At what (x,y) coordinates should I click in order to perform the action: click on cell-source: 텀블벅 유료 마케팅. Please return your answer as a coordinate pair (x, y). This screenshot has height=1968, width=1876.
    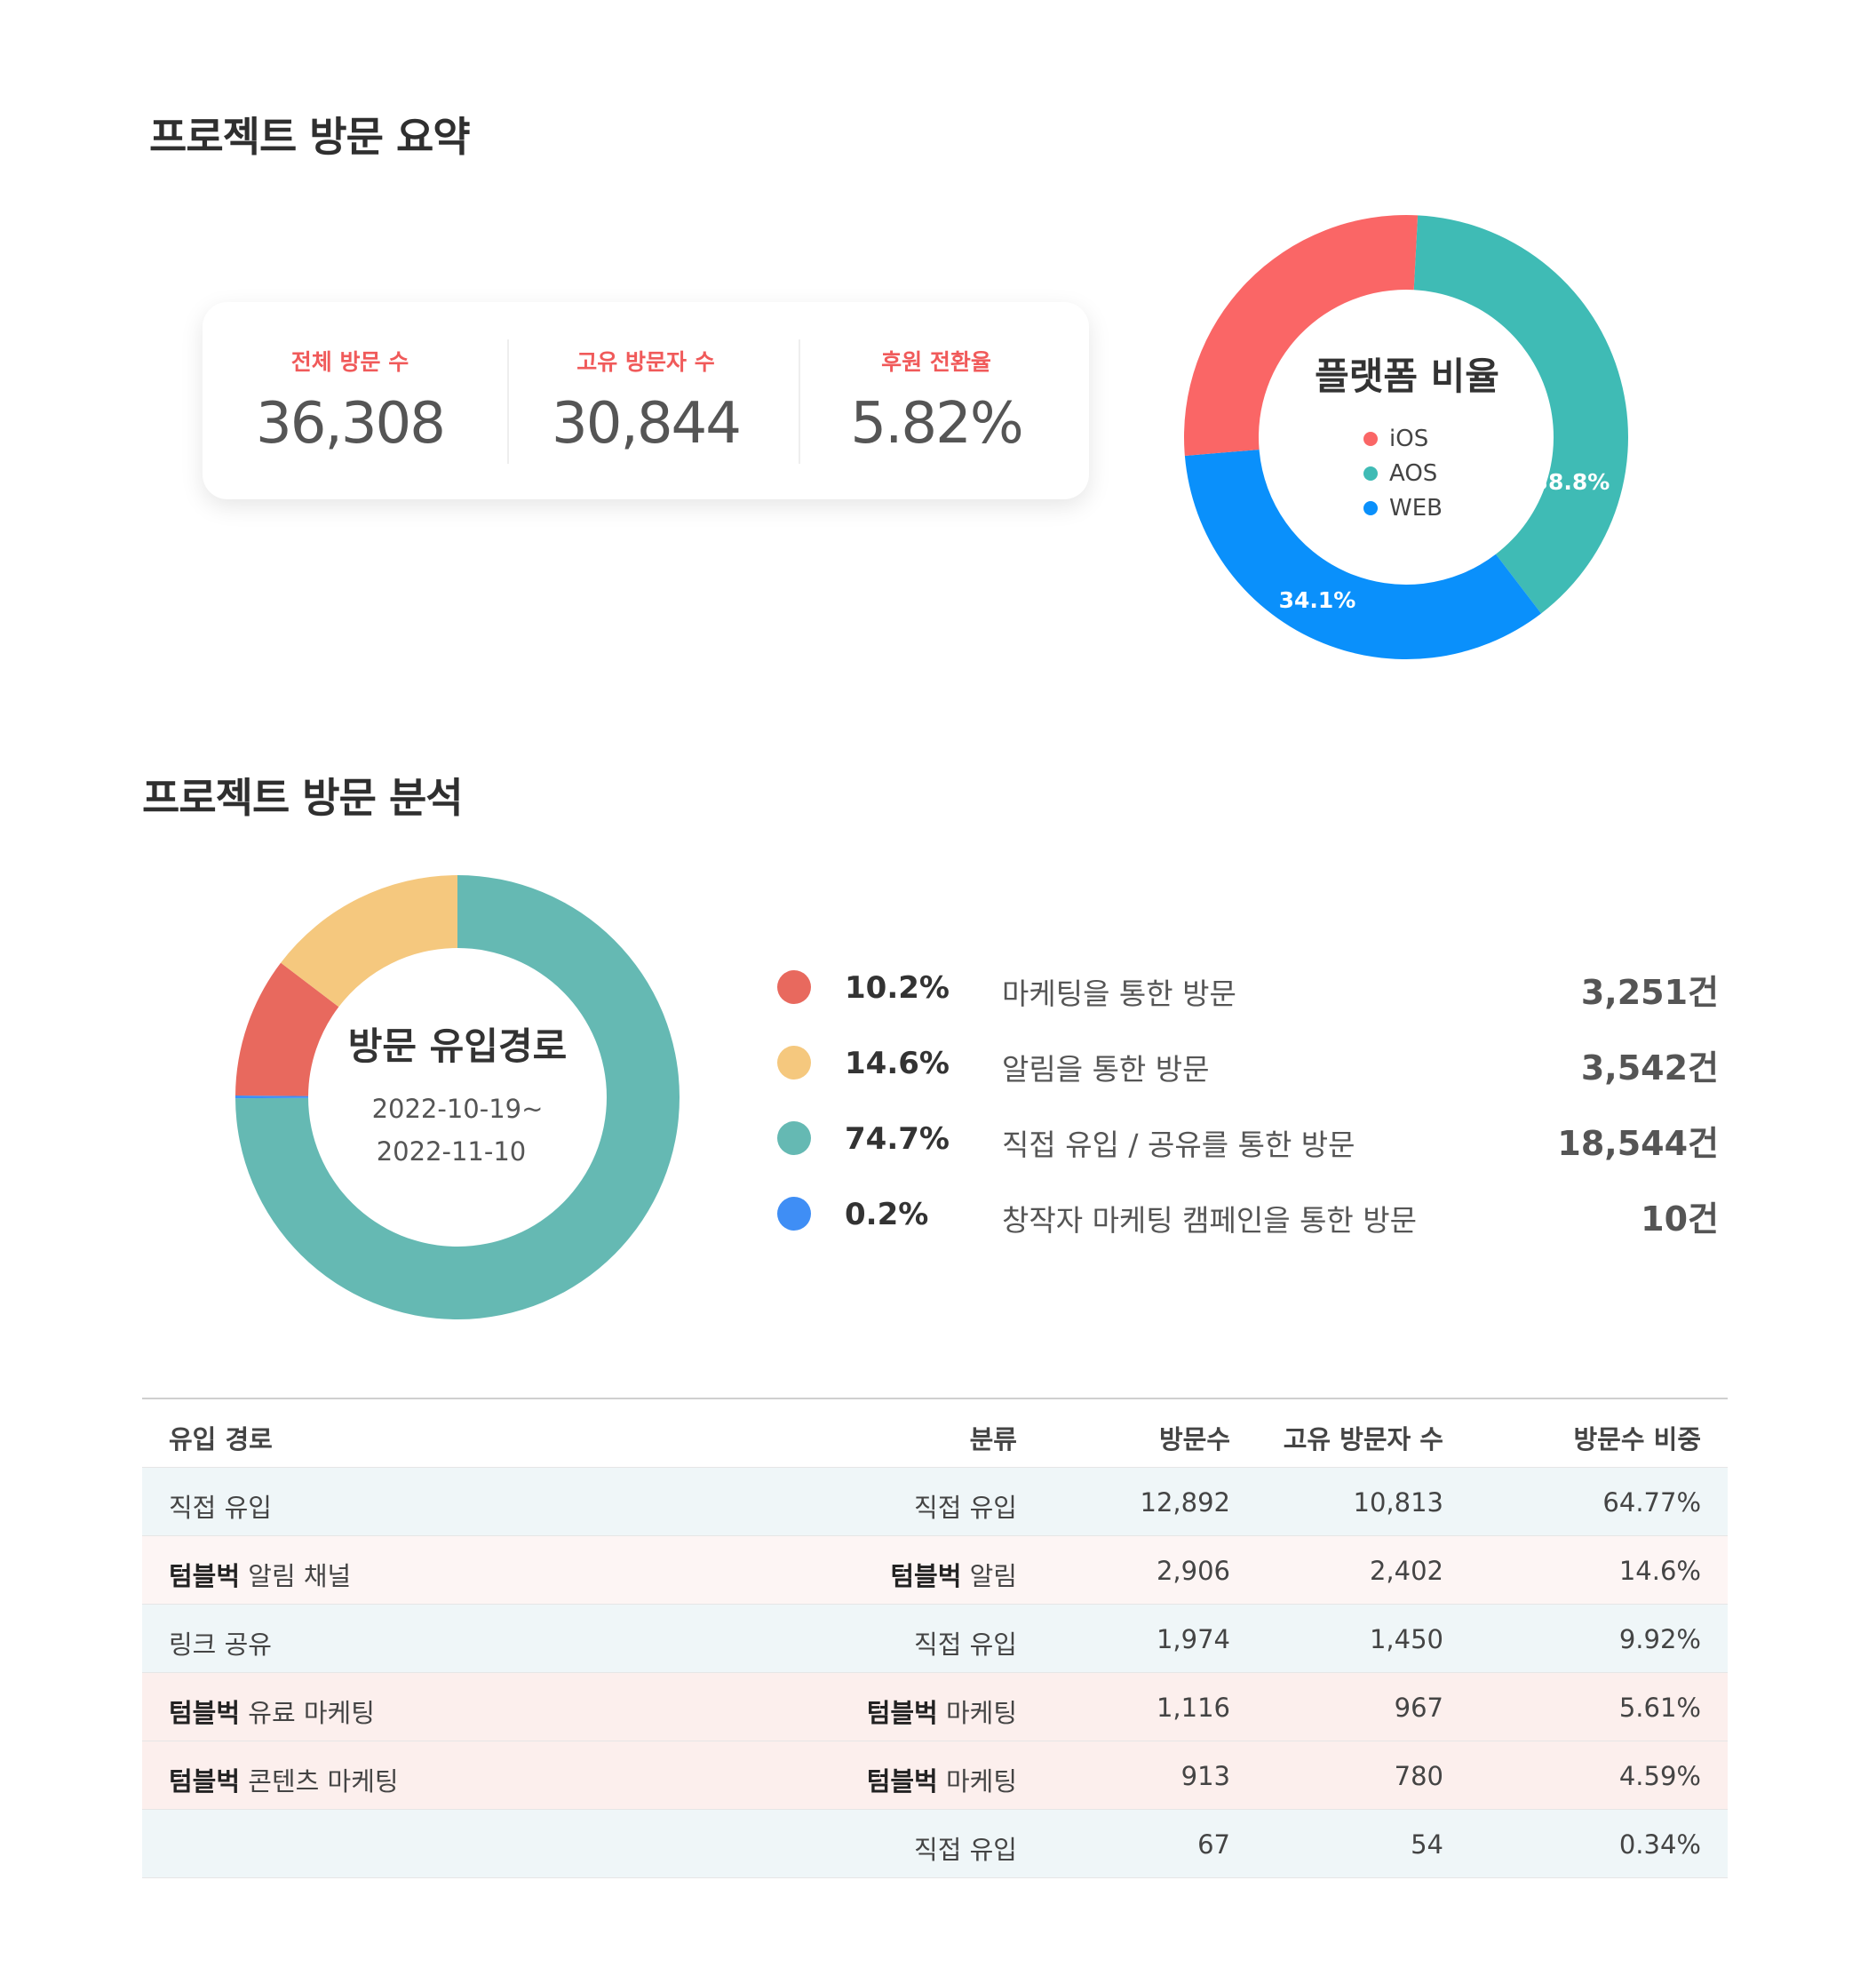
    Looking at the image, I should click on (272, 1711).